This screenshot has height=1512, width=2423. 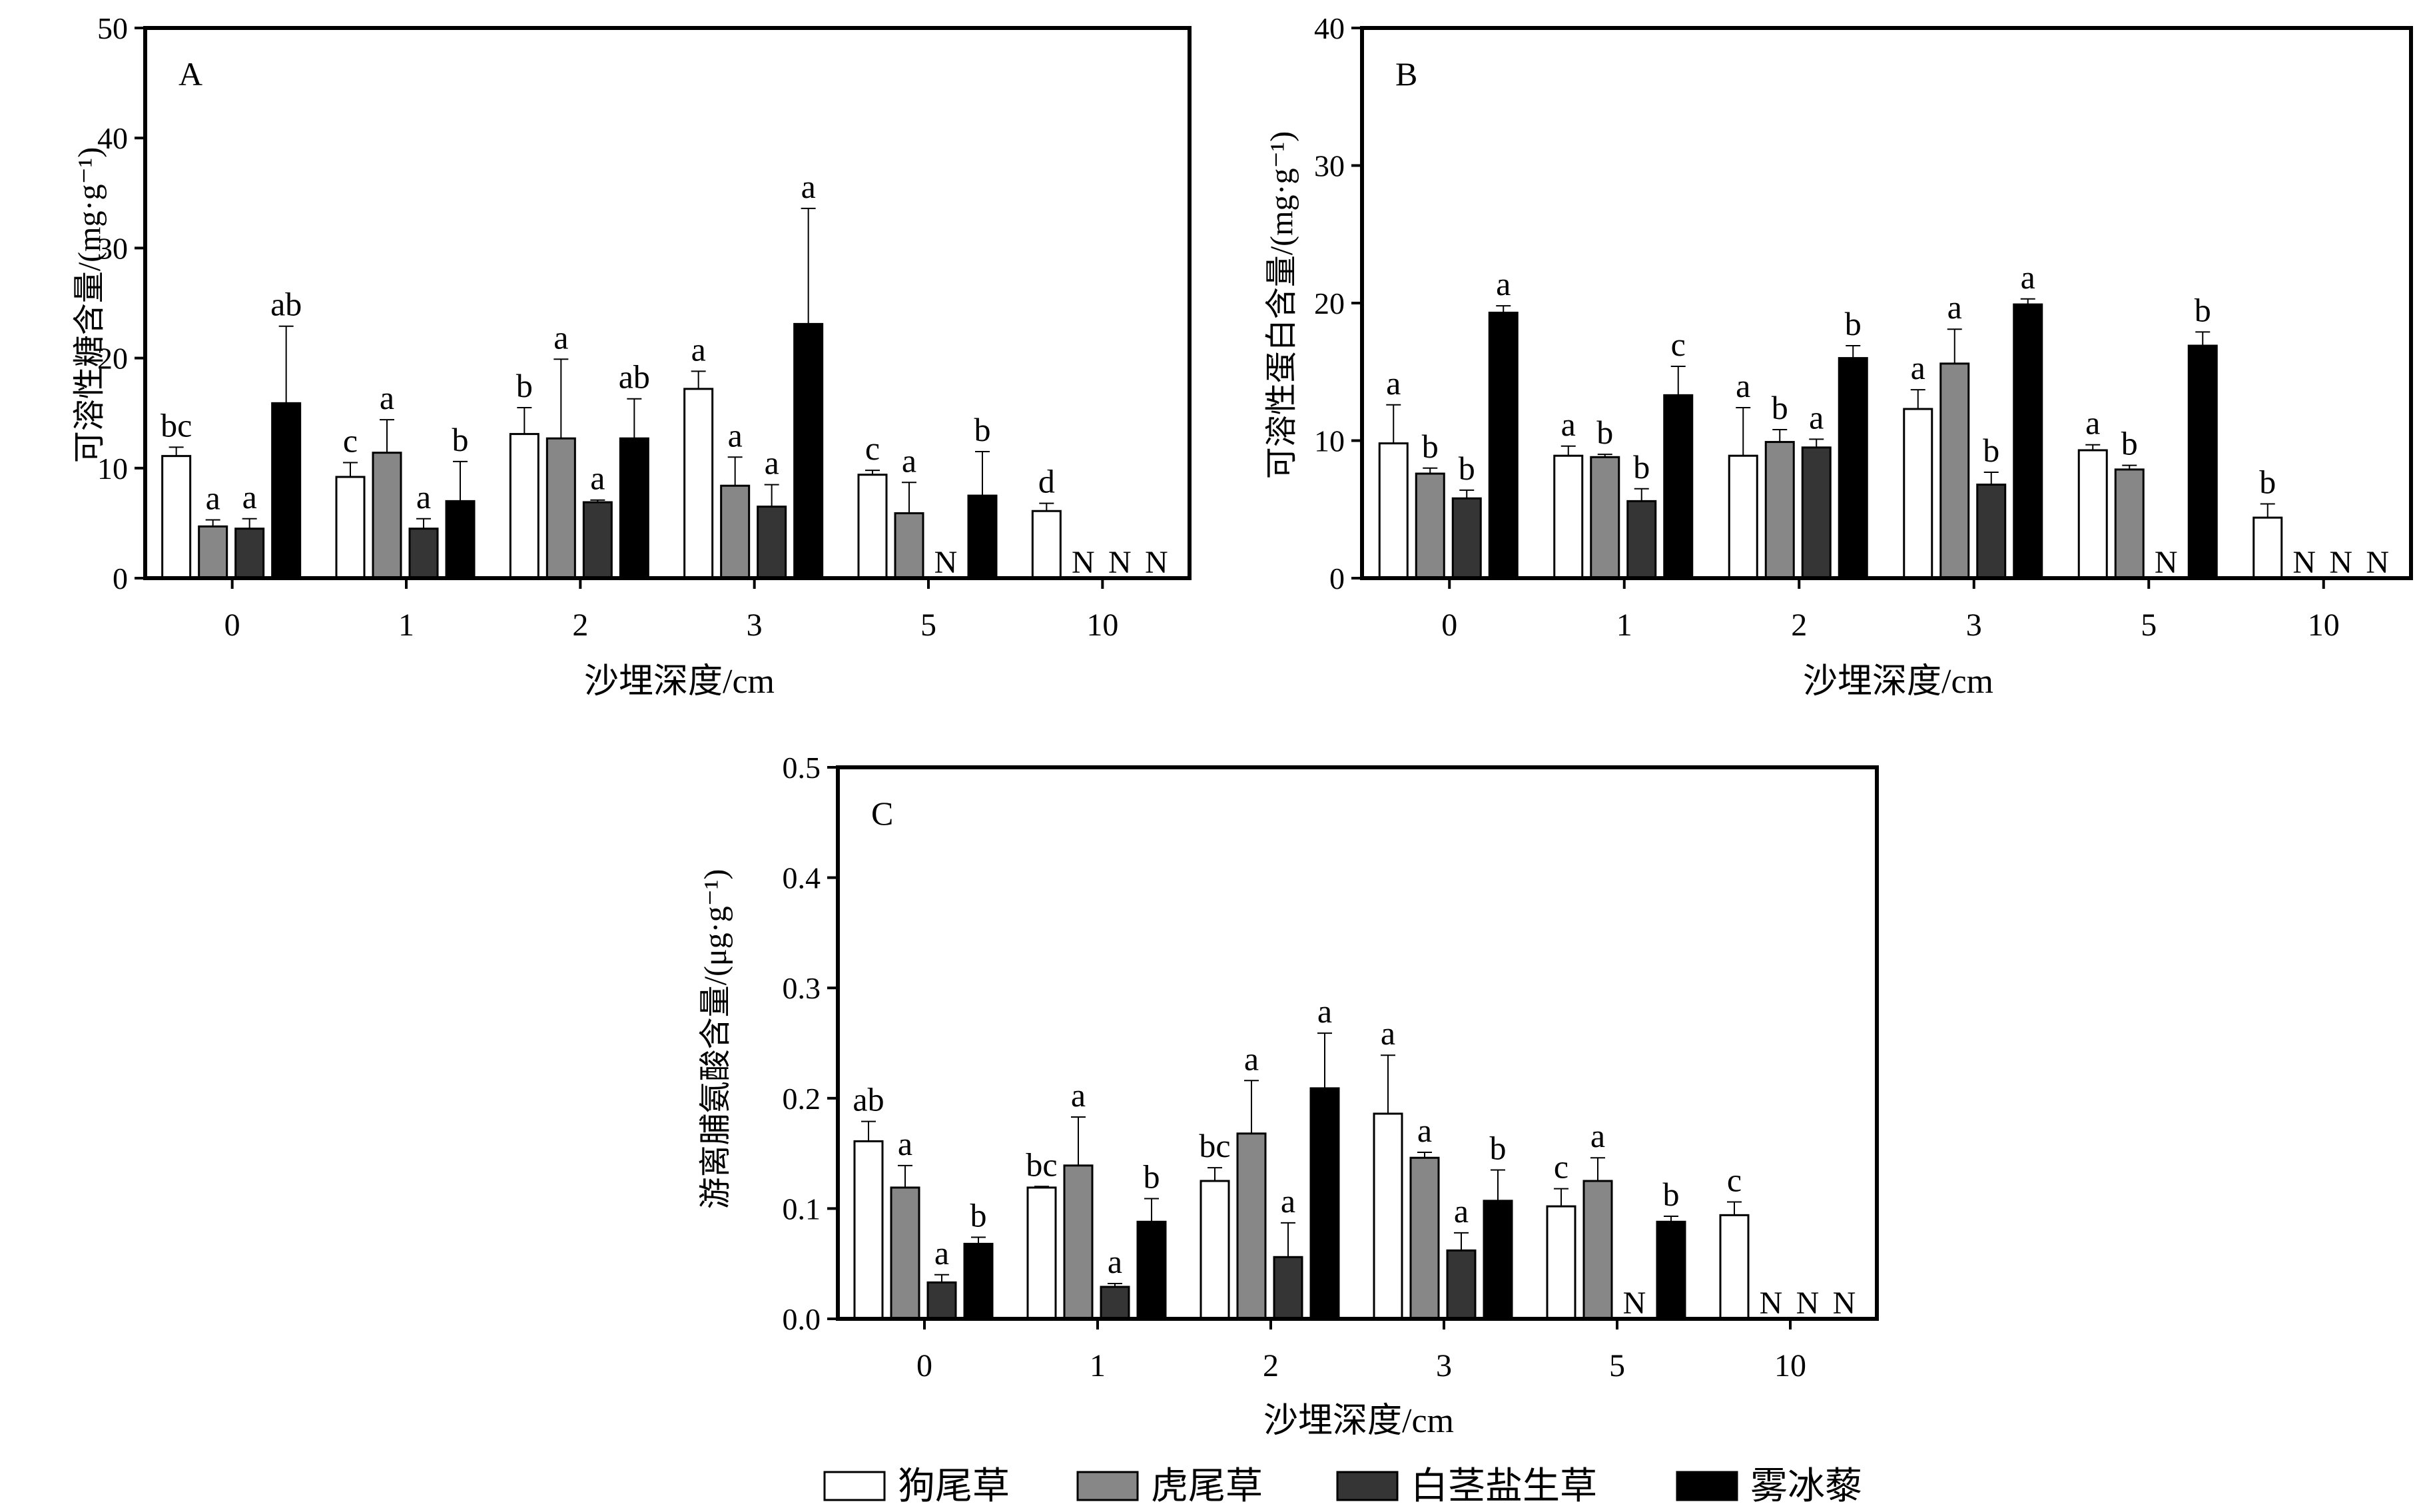 I want to click on y-tick-label: 50, so click(x=112, y=28).